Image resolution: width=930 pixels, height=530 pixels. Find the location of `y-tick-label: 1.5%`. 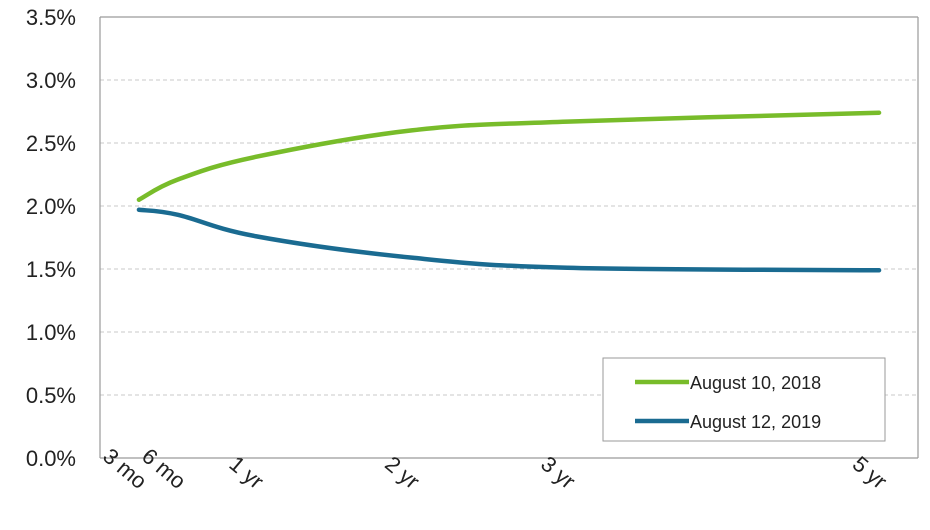

y-tick-label: 1.5% is located at coordinates (51, 269).